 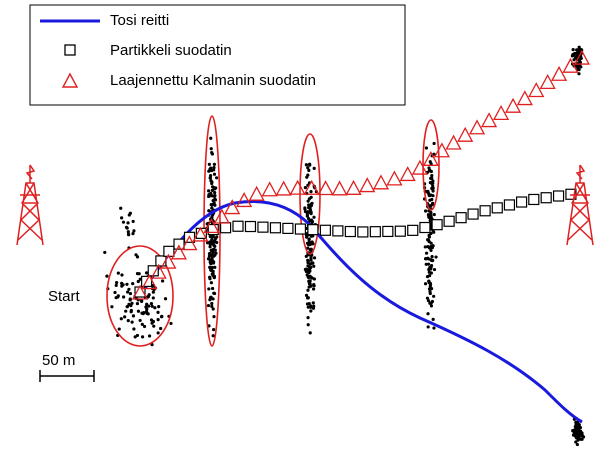 I want to click on legend-label: Laajennettu Kalmanin suodatin, so click(x=213, y=80).